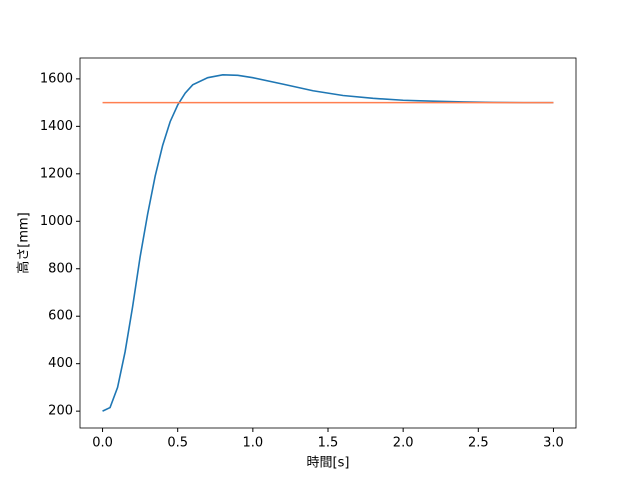  I want to click on x-axis-label: 時間[s], so click(328, 463).